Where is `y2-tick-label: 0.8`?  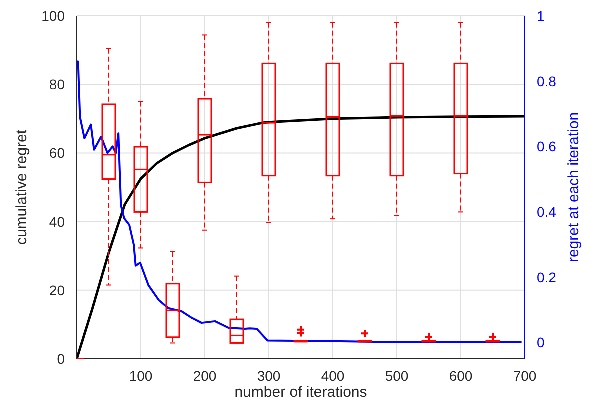 y2-tick-label: 0.8 is located at coordinates (547, 81).